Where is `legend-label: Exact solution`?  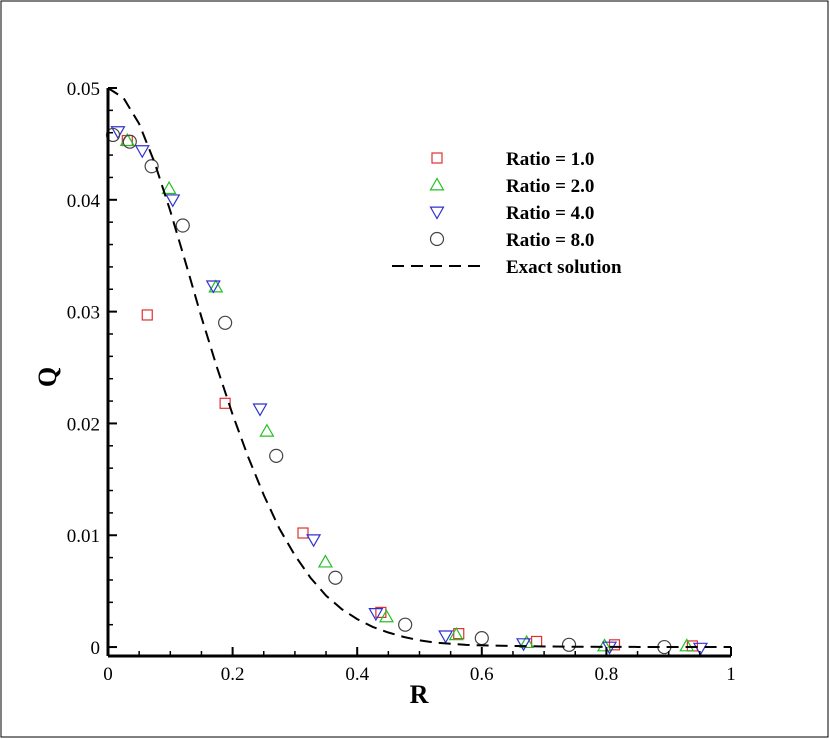
legend-label: Exact solution is located at coordinates (564, 267).